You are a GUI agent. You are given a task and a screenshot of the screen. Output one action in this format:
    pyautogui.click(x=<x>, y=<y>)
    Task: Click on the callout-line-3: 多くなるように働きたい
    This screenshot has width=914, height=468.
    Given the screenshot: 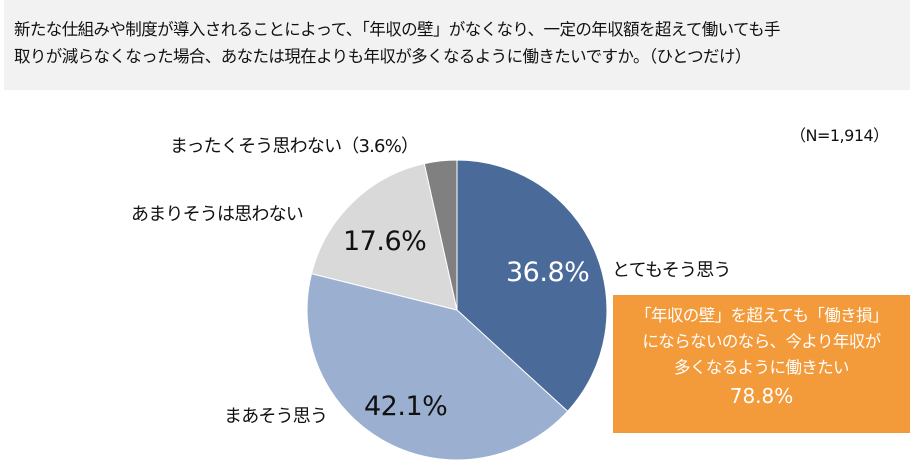 What is the action you would take?
    pyautogui.click(x=762, y=367)
    